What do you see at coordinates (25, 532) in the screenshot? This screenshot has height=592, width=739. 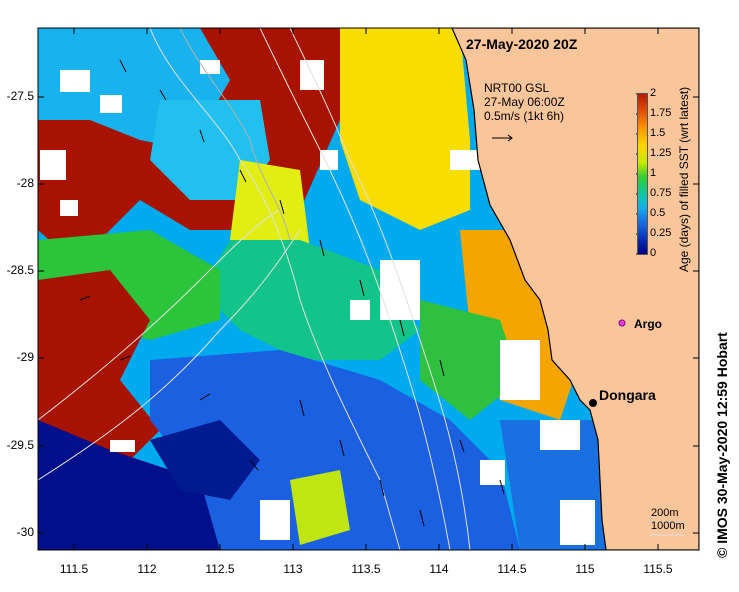 I see `y-label: -30` at bounding box center [25, 532].